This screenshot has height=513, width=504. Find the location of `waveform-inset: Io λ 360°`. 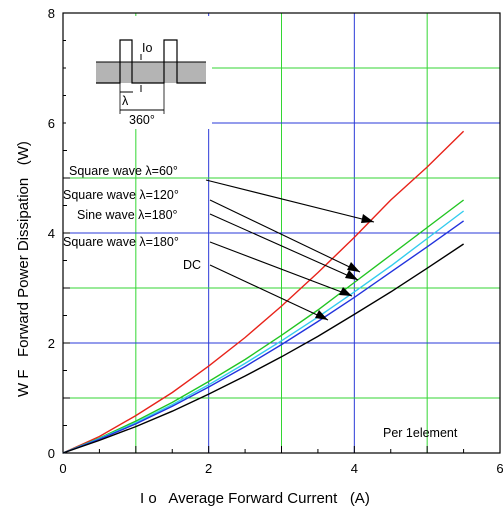

waveform-inset: Io λ 360° is located at coordinates (139, 72).